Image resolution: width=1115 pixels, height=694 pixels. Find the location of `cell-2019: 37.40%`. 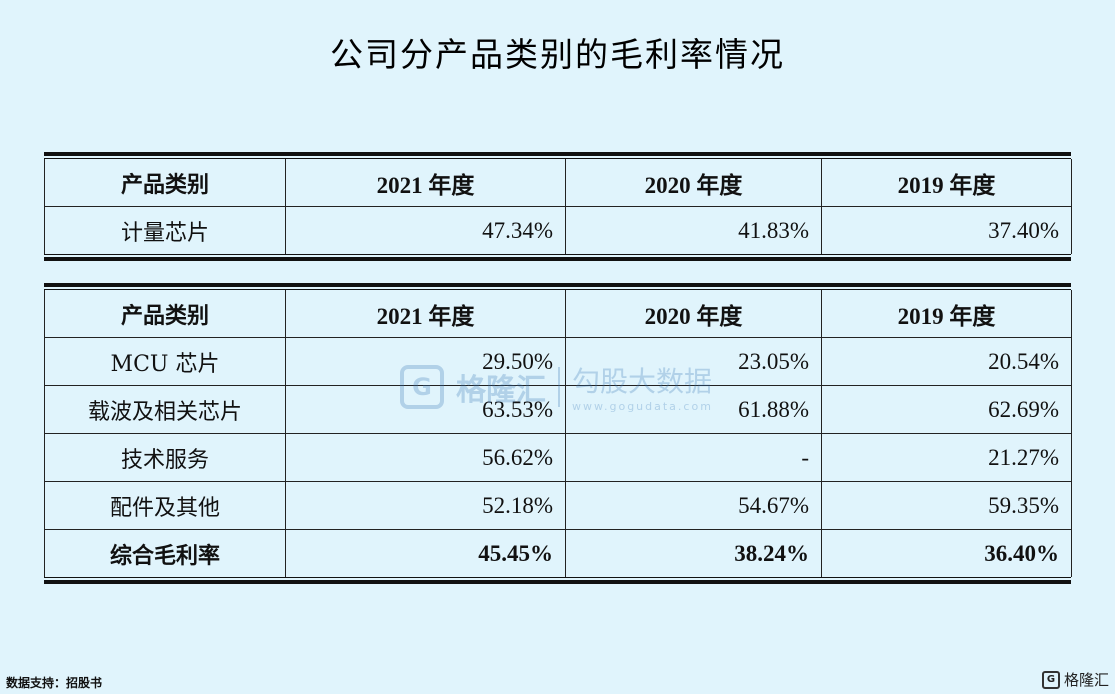

cell-2019: 37.40% is located at coordinates (946, 230).